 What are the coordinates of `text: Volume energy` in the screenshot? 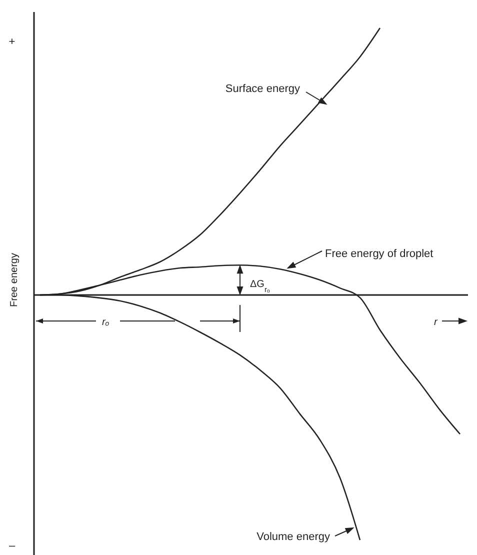 It's located at (293, 537).